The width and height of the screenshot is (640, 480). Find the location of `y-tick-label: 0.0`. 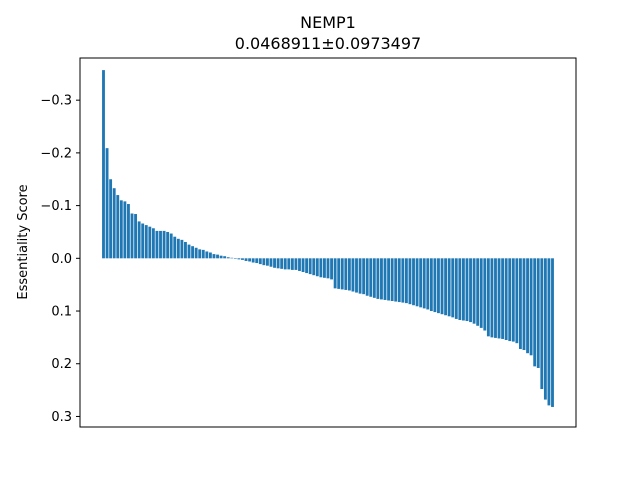

y-tick-label: 0.0 is located at coordinates (61, 259).